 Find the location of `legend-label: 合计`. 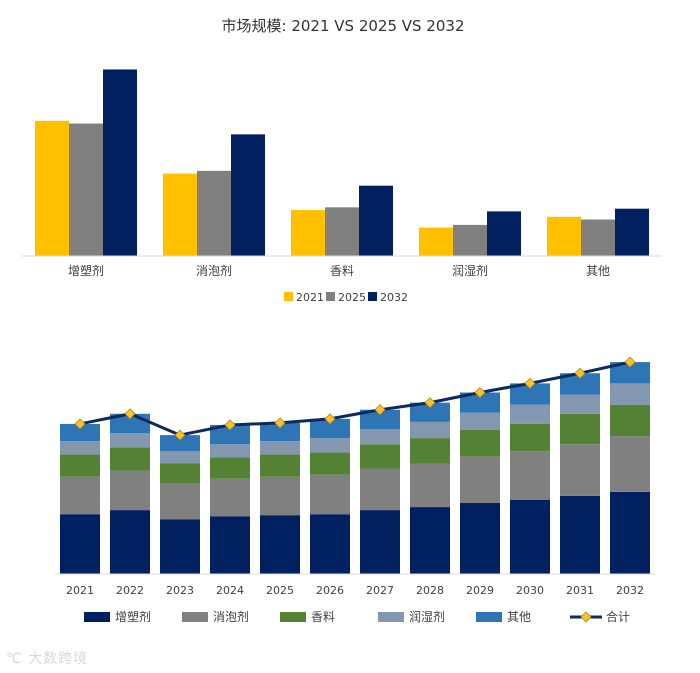

legend-label: 合计 is located at coordinates (618, 616).